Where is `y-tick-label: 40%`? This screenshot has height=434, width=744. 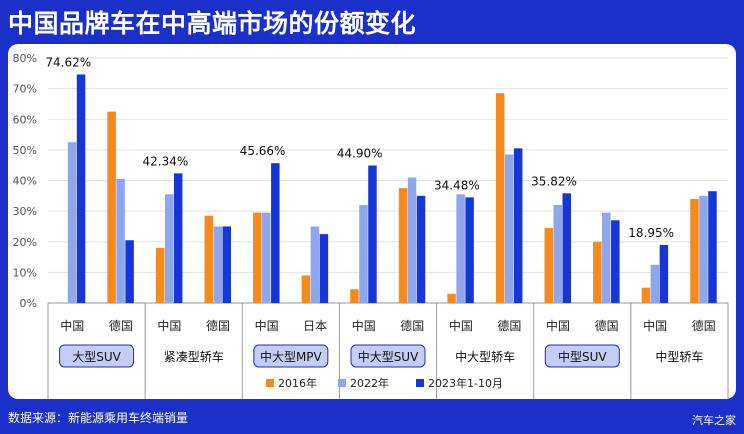 y-tick-label: 40% is located at coordinates (25, 181).